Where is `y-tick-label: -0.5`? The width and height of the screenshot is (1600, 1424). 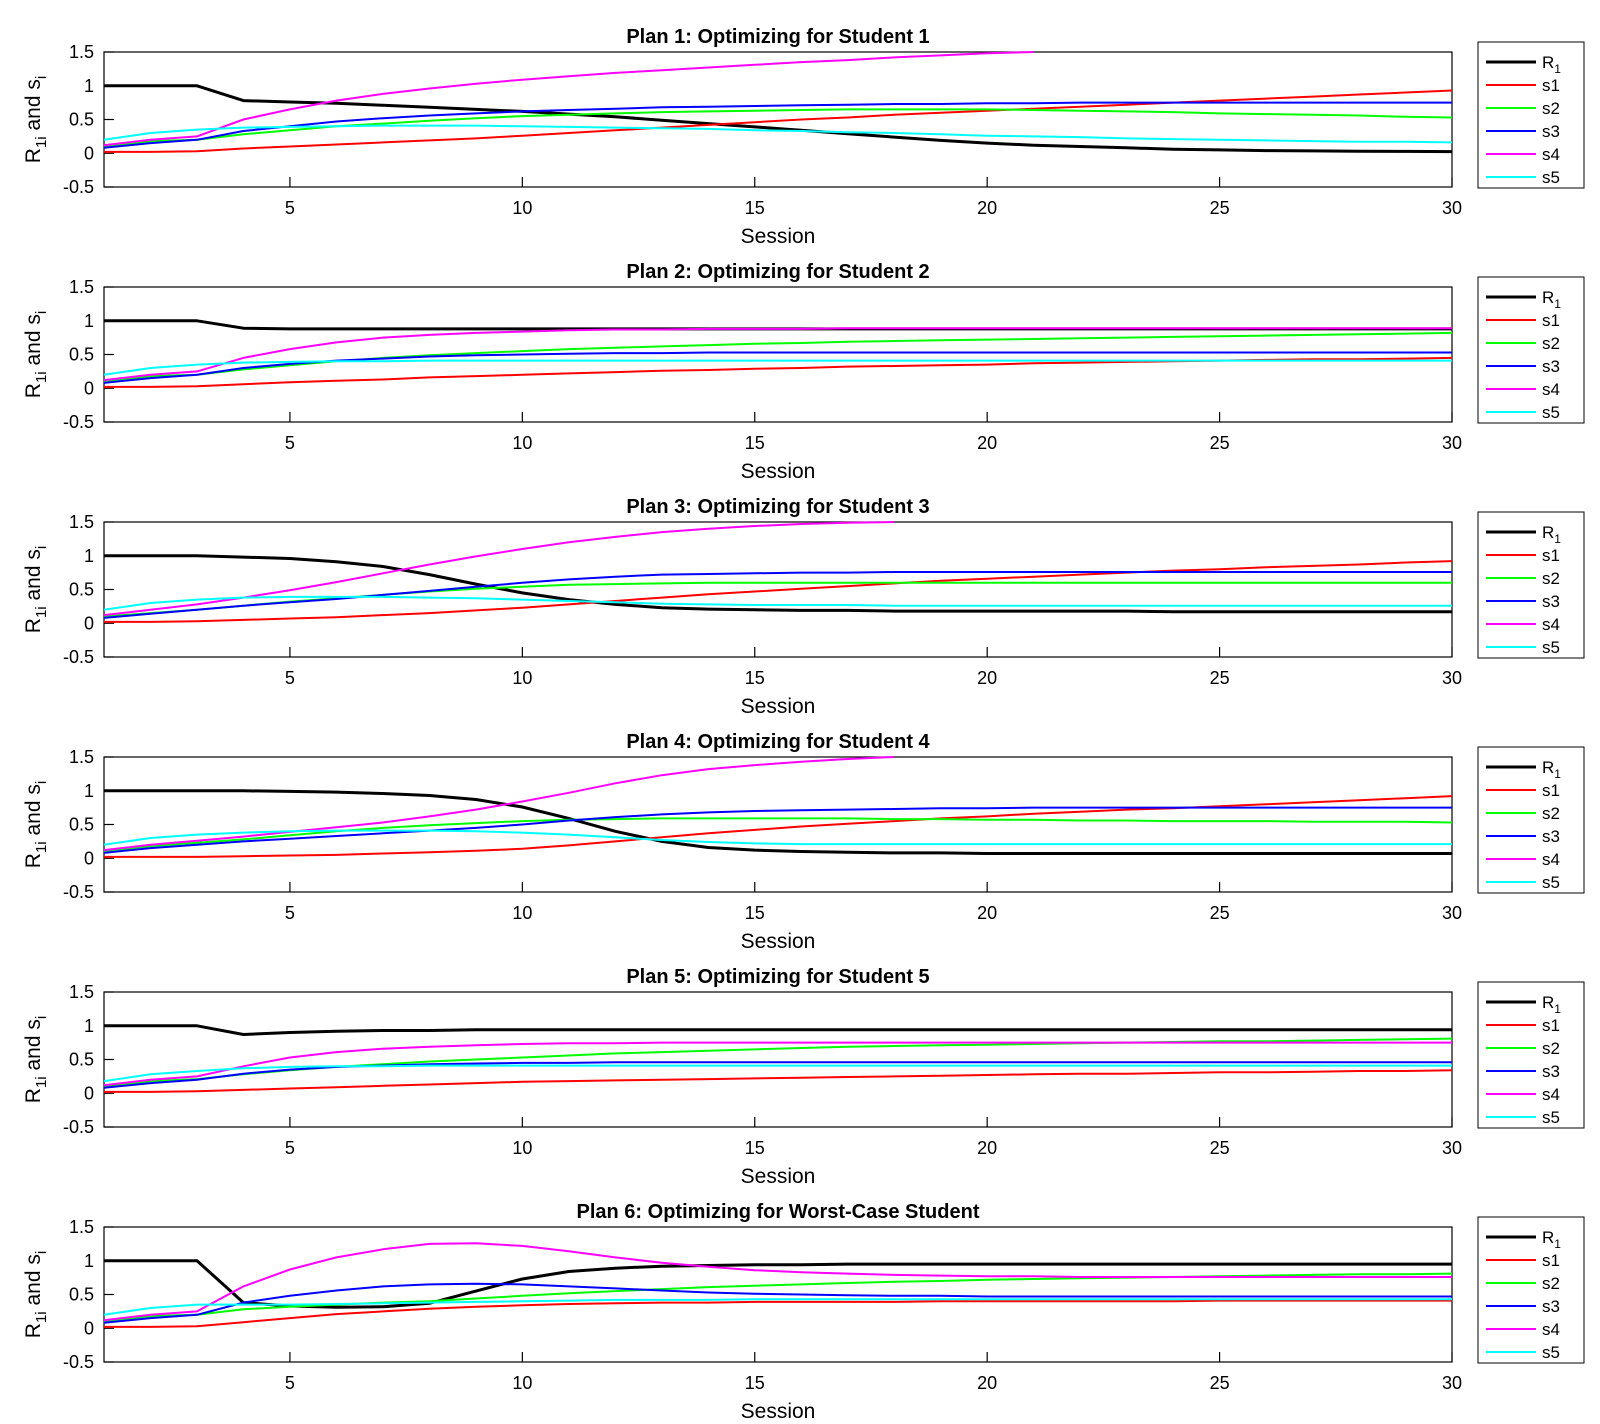 y-tick-label: -0.5 is located at coordinates (78, 187).